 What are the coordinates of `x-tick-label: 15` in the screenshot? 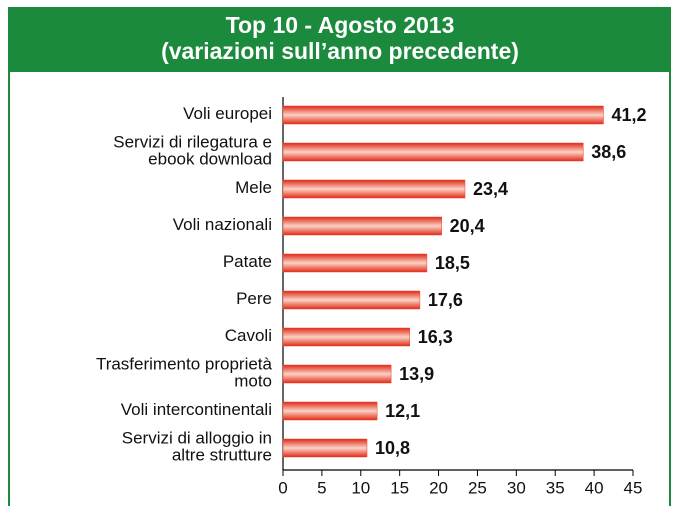 It's located at (399, 487).